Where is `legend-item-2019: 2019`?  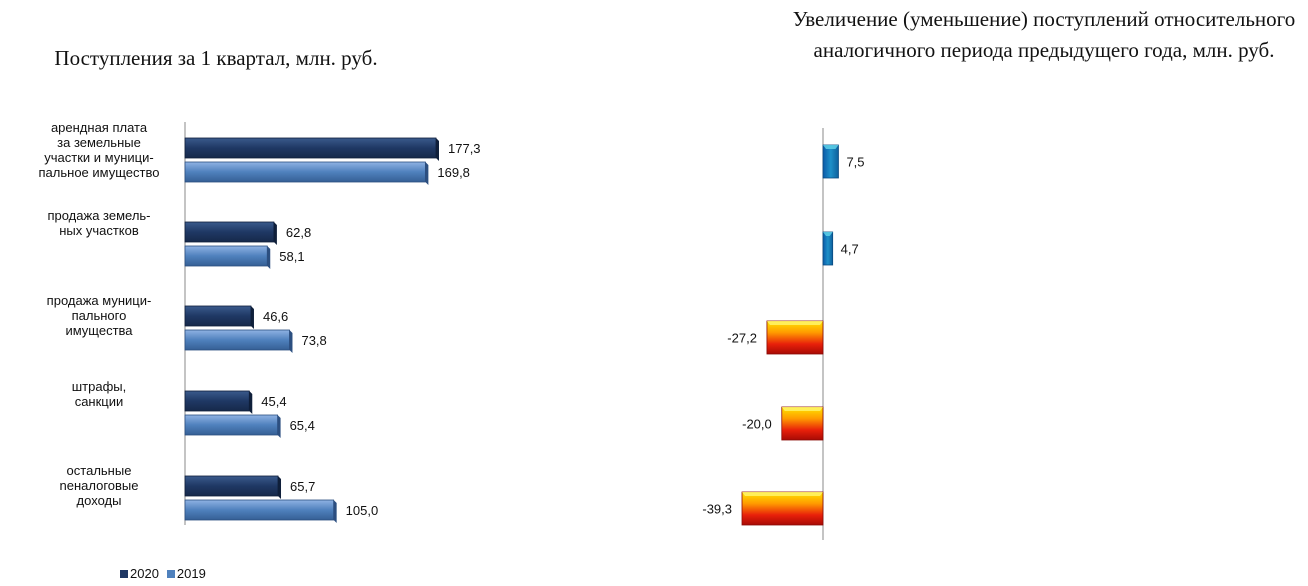 legend-item-2019: 2019 is located at coordinates (186, 573).